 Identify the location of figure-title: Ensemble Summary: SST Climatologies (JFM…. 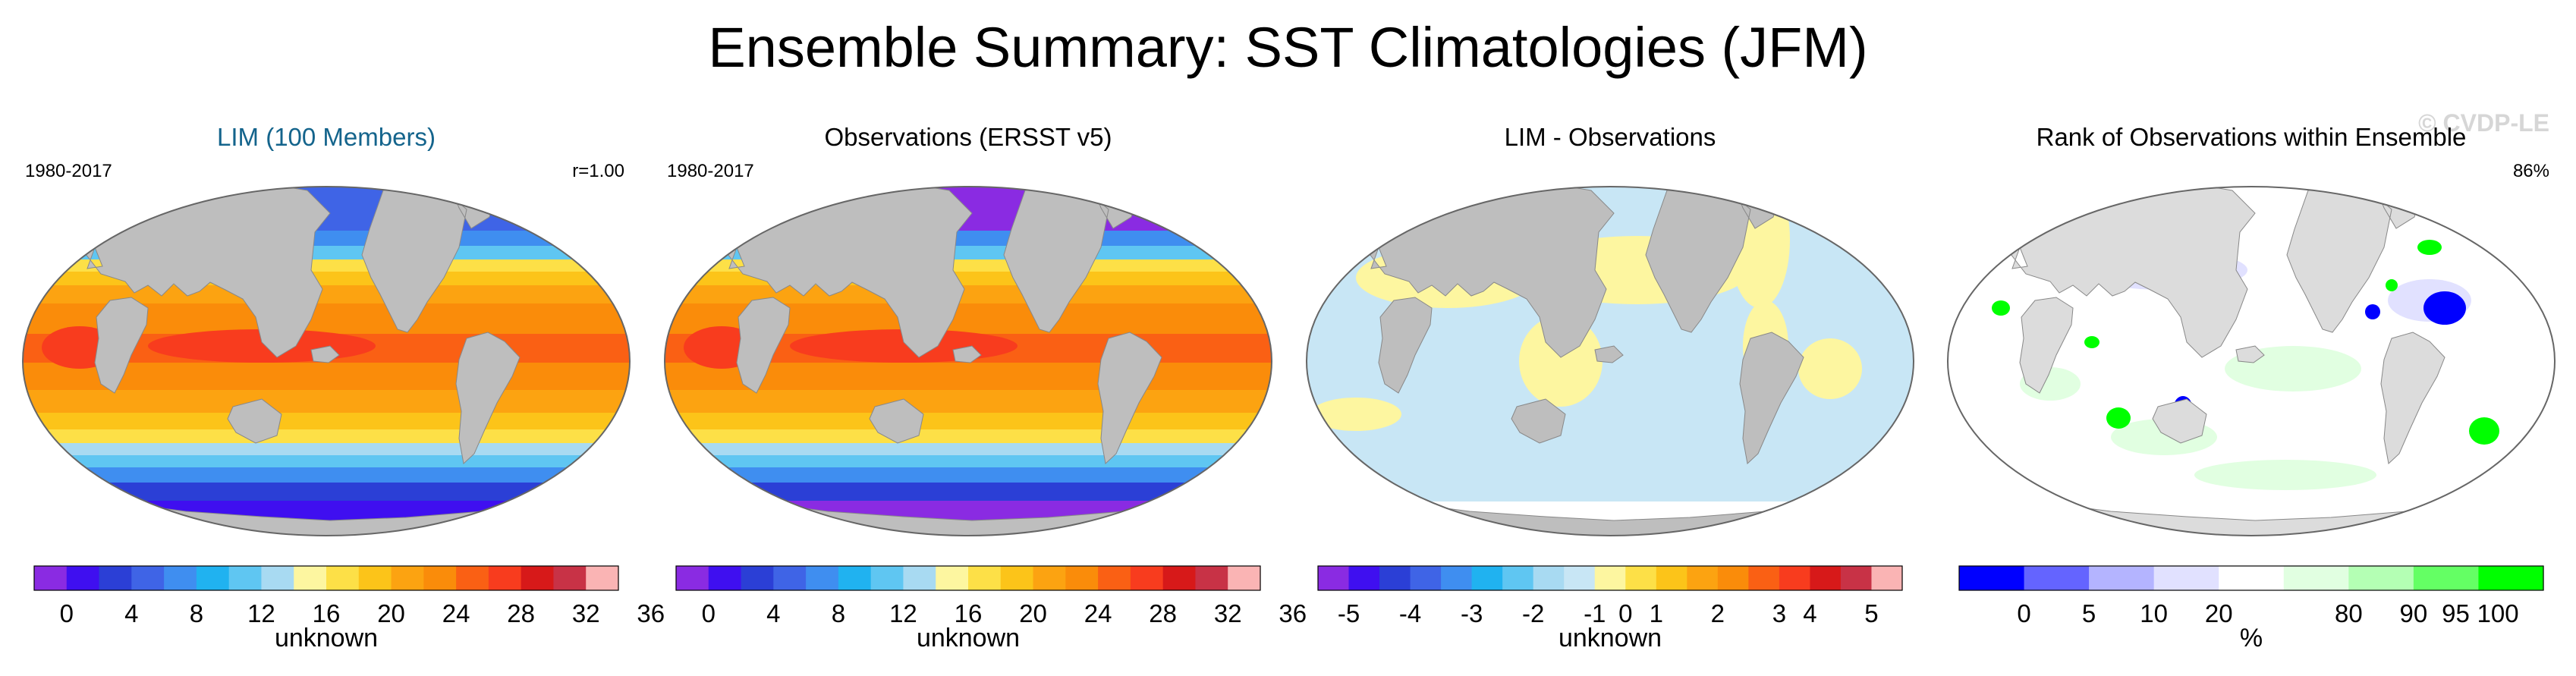
(1288, 47).